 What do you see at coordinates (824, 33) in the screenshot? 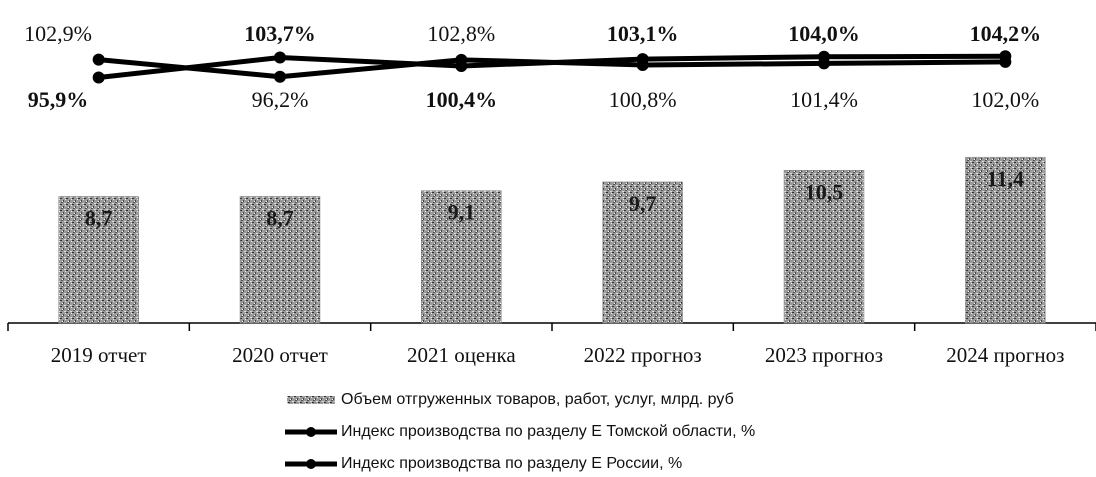
I see `line-value-label: 104,0%` at bounding box center [824, 33].